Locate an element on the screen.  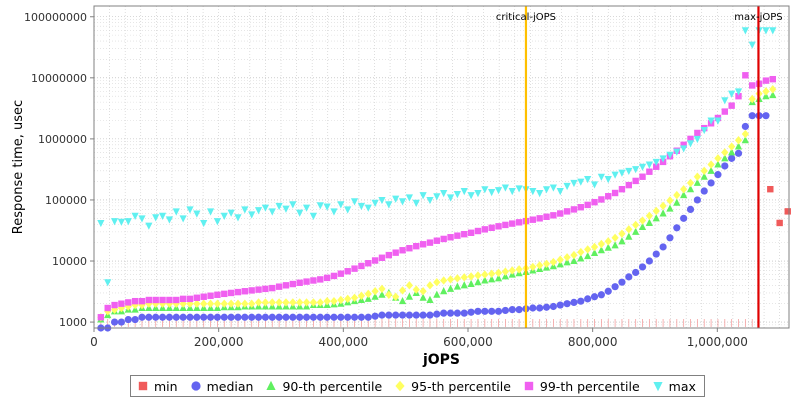
legend-symbol-95-th-percentile is located at coordinates (400, 386).